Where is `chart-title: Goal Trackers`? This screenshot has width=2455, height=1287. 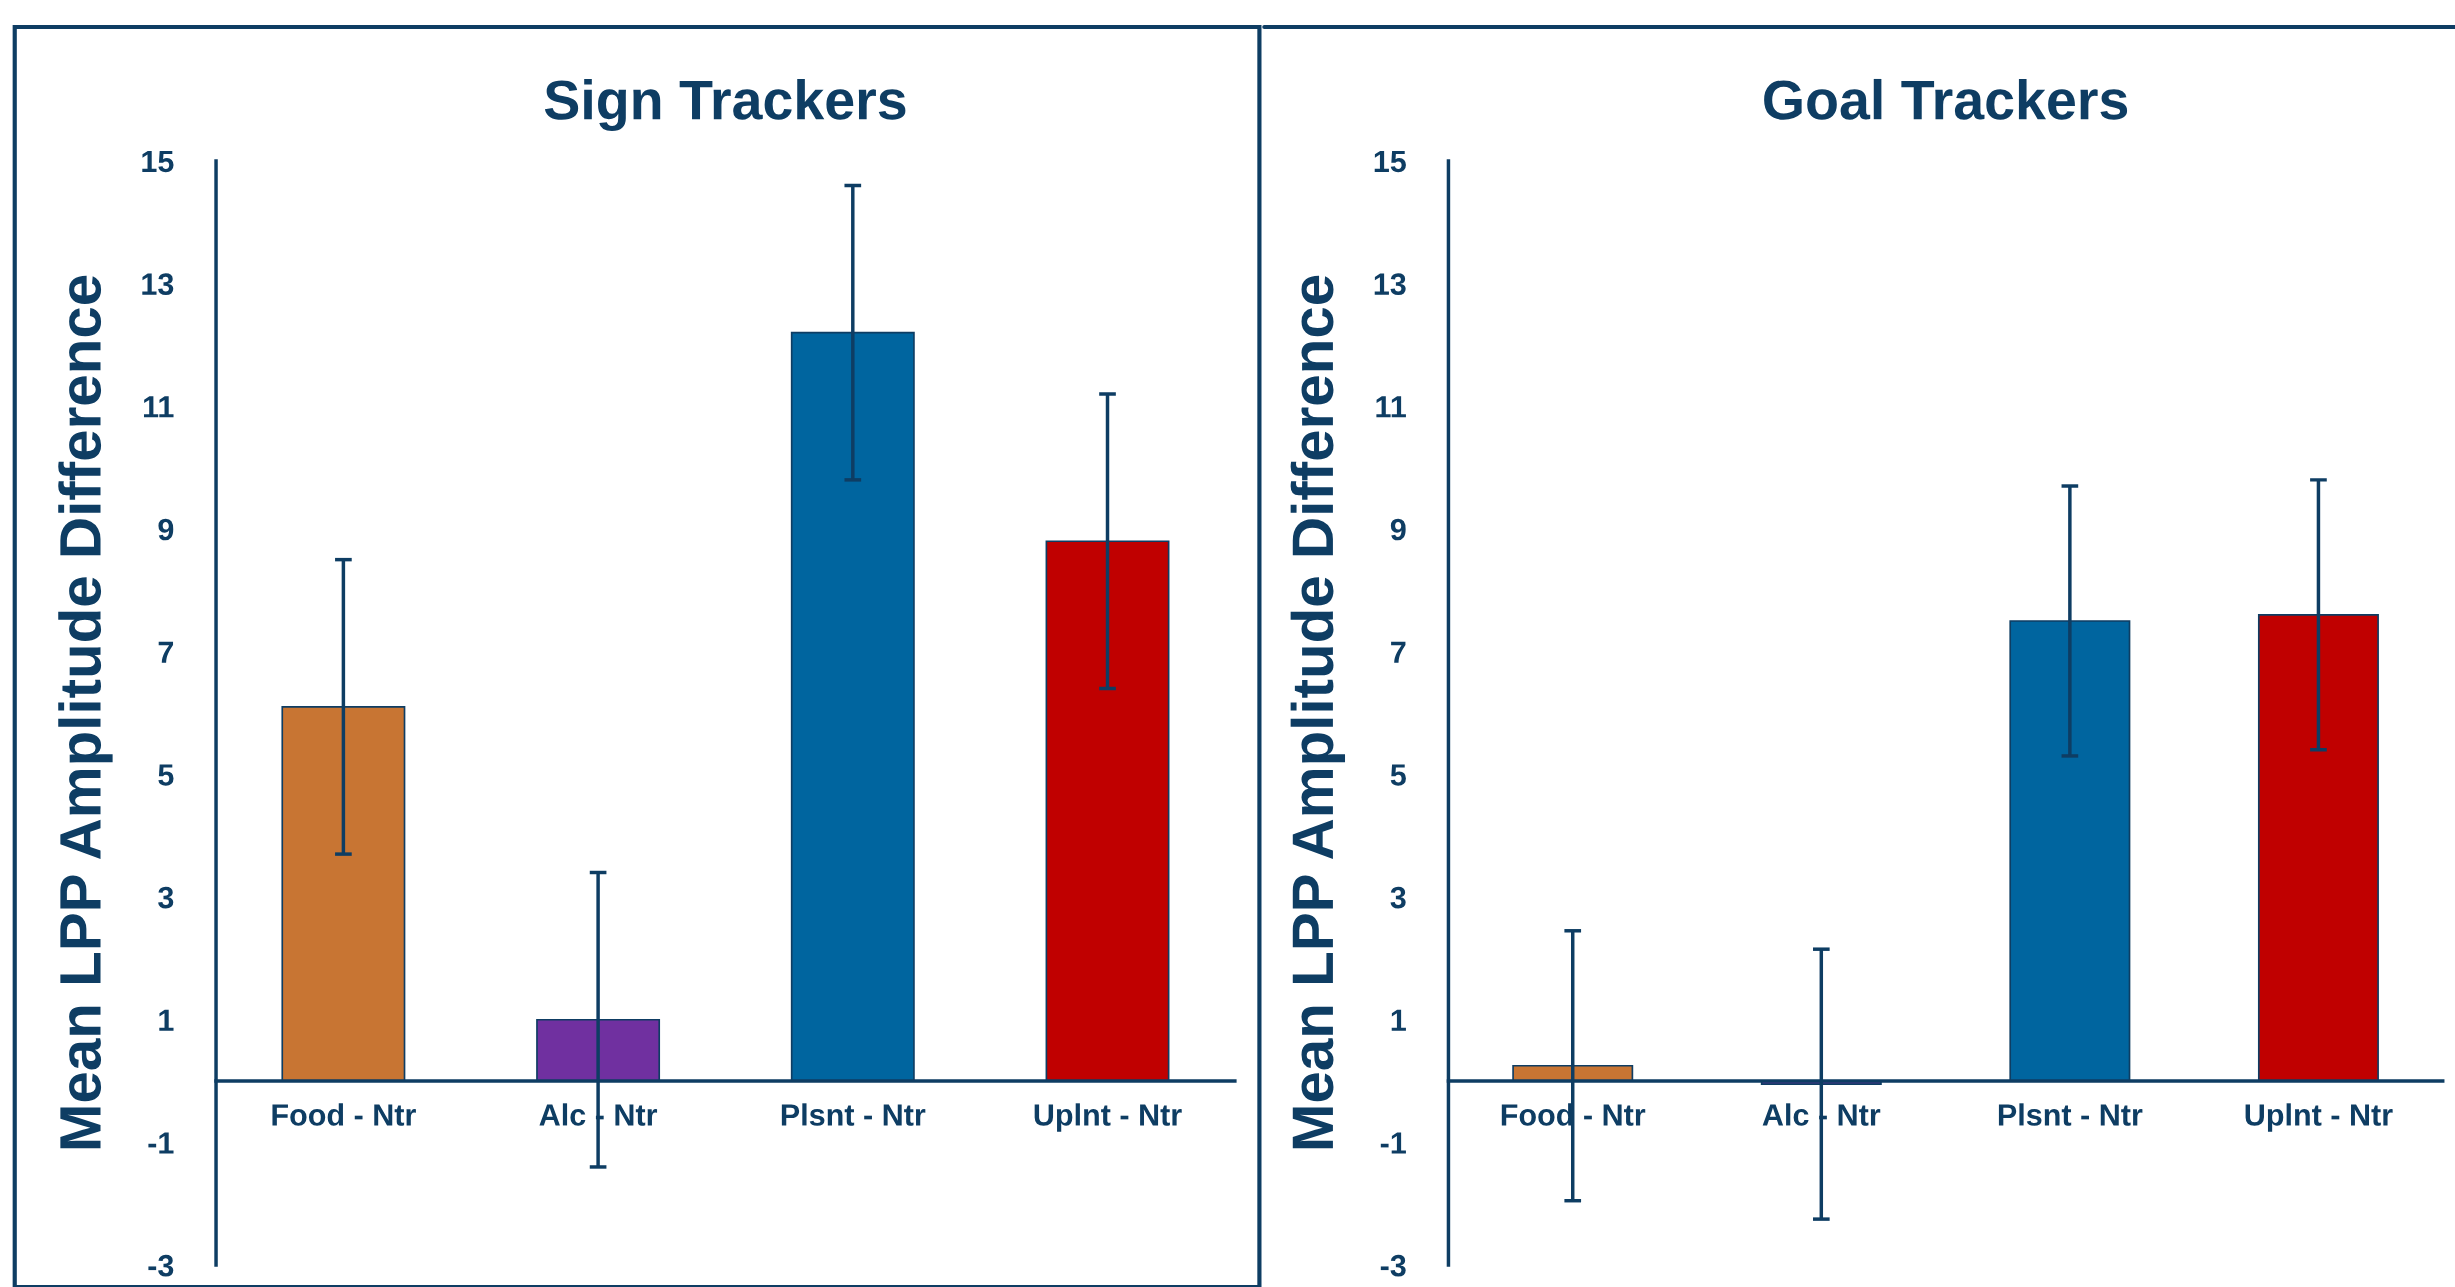 chart-title: Goal Trackers is located at coordinates (1946, 99).